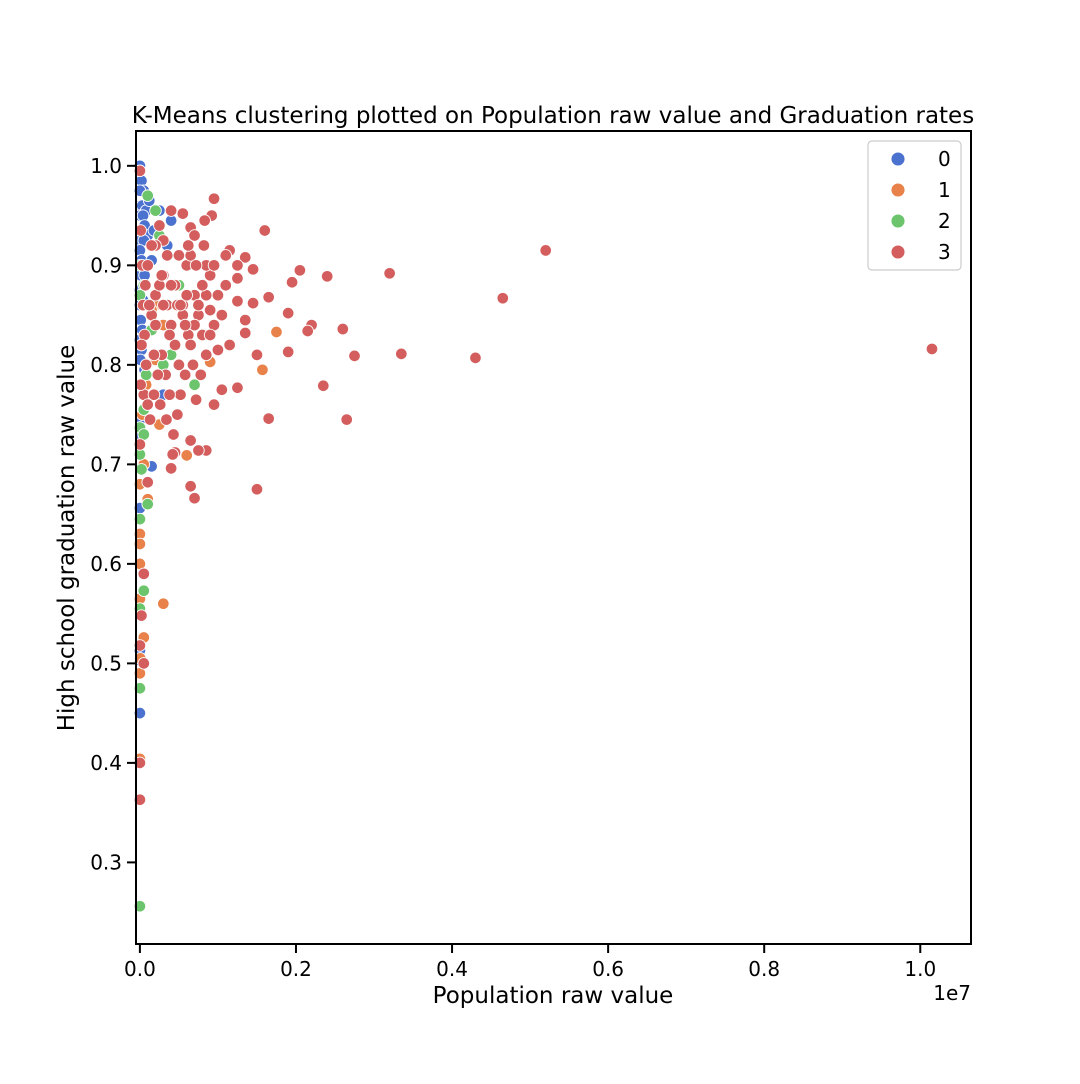 The image size is (1080, 1084). Describe the element at coordinates (106, 862) in the screenshot. I see `y-tick-label-0: 0.3` at that location.